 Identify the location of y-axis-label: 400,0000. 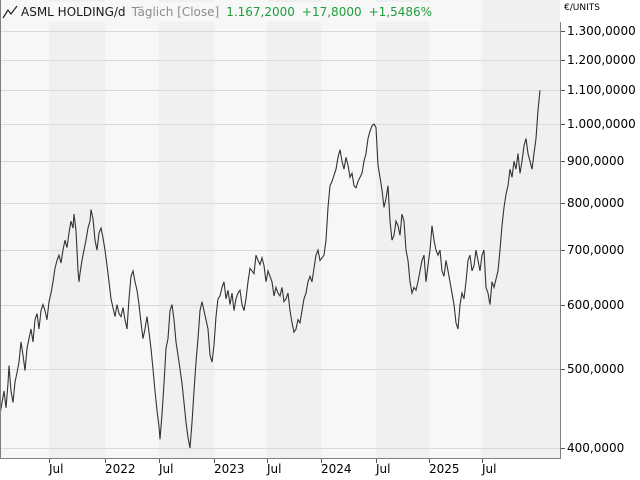
(596, 448).